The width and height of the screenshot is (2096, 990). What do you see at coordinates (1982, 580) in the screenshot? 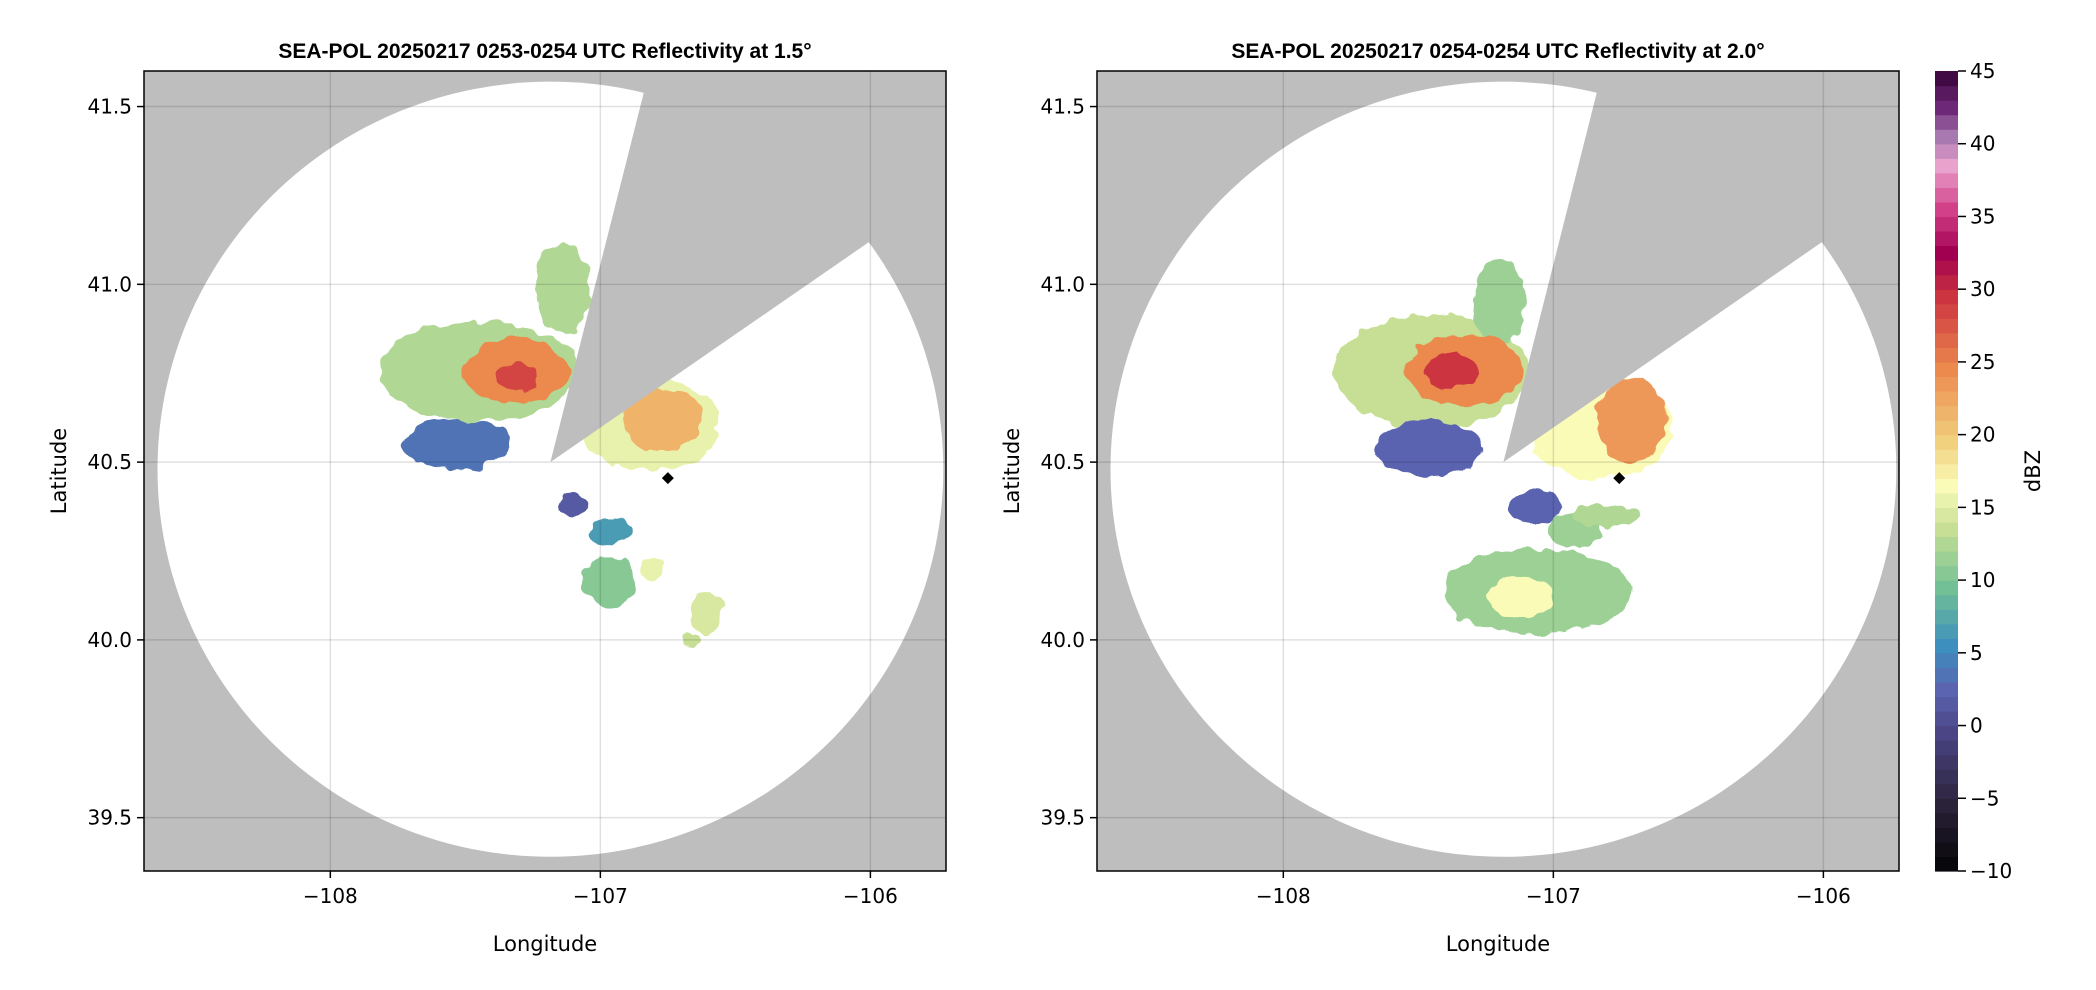
I see `colorbar-tick-label: 10` at bounding box center [1982, 580].